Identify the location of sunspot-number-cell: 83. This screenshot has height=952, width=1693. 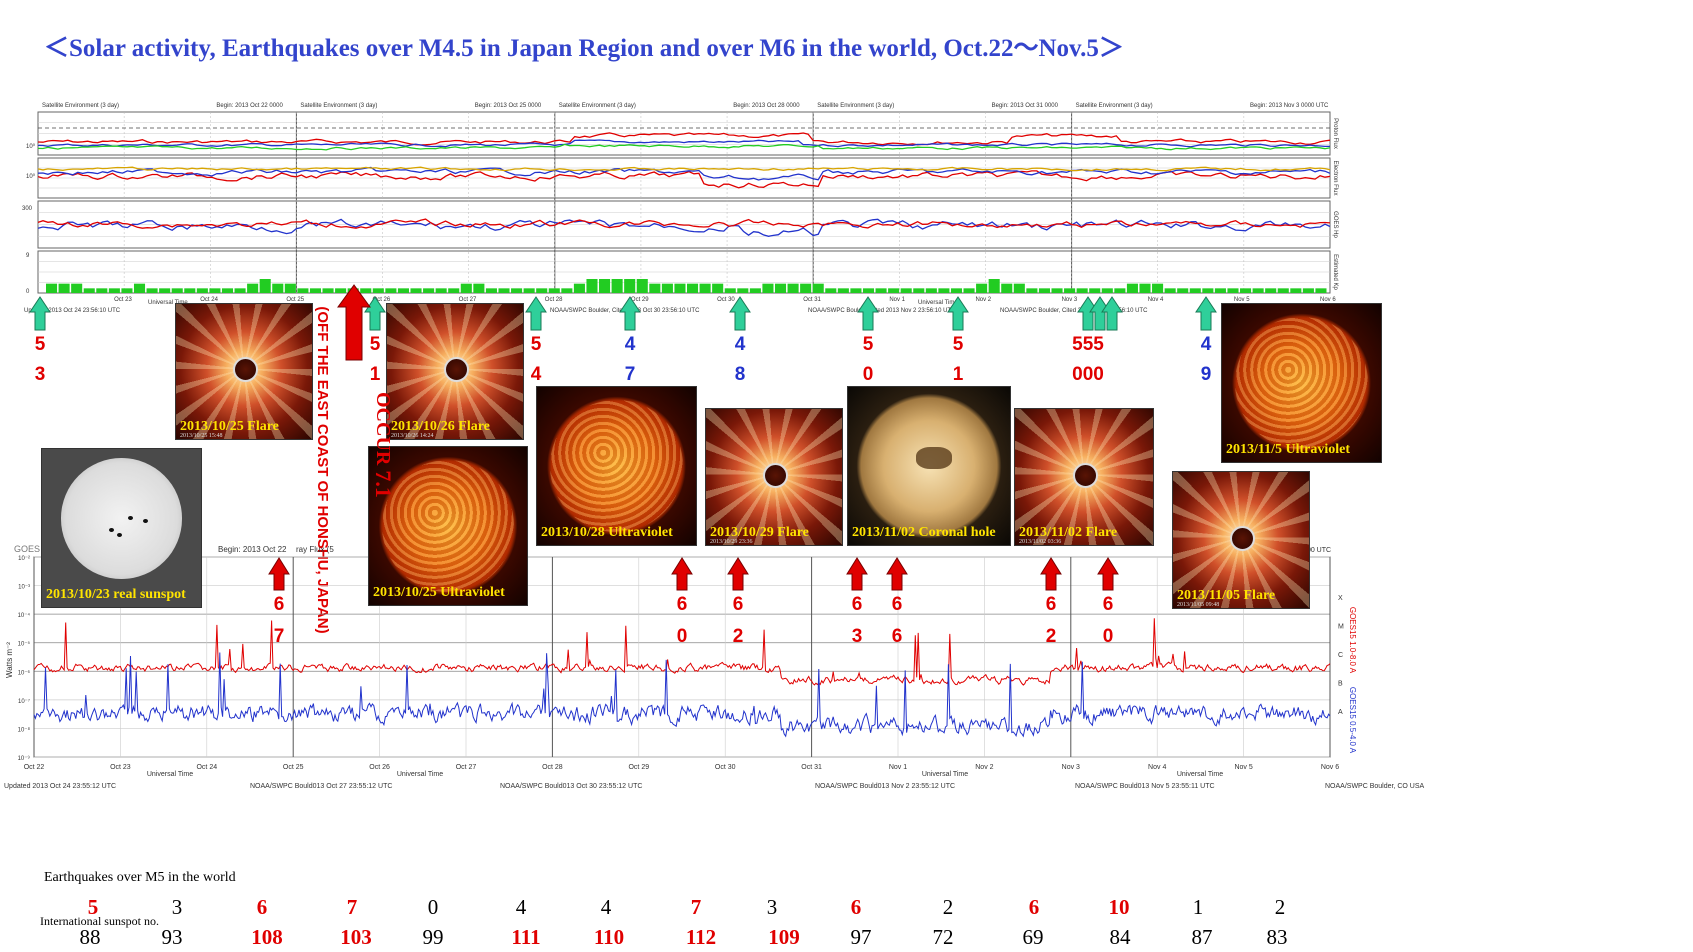
(1277, 937).